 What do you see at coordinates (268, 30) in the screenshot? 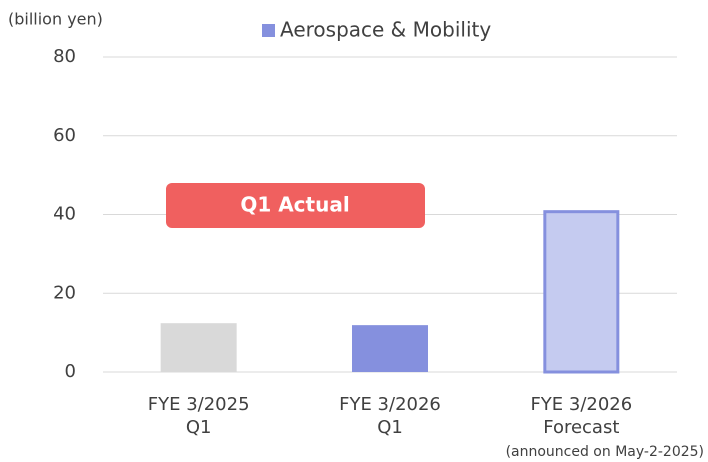
I see `legend-swatch` at bounding box center [268, 30].